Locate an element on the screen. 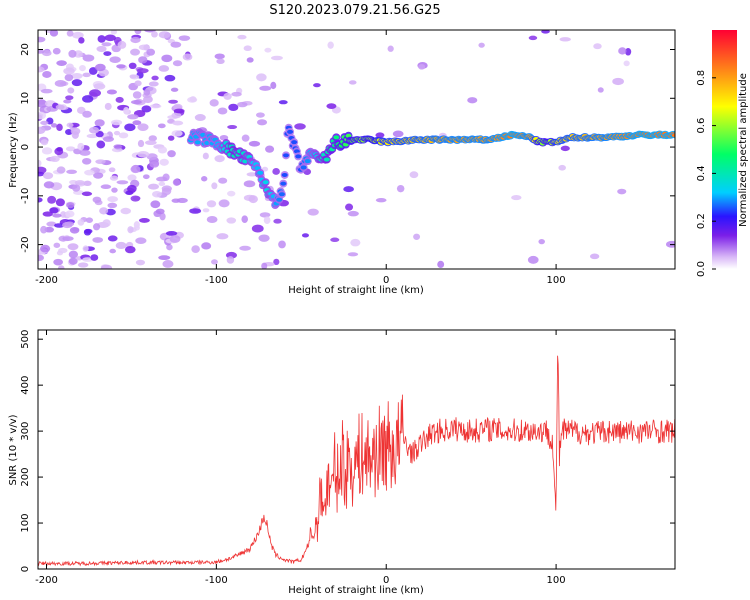 Image resolution: width=750 pixels, height=600 pixels. y-tick-label: 10 is located at coordinates (25, 98).